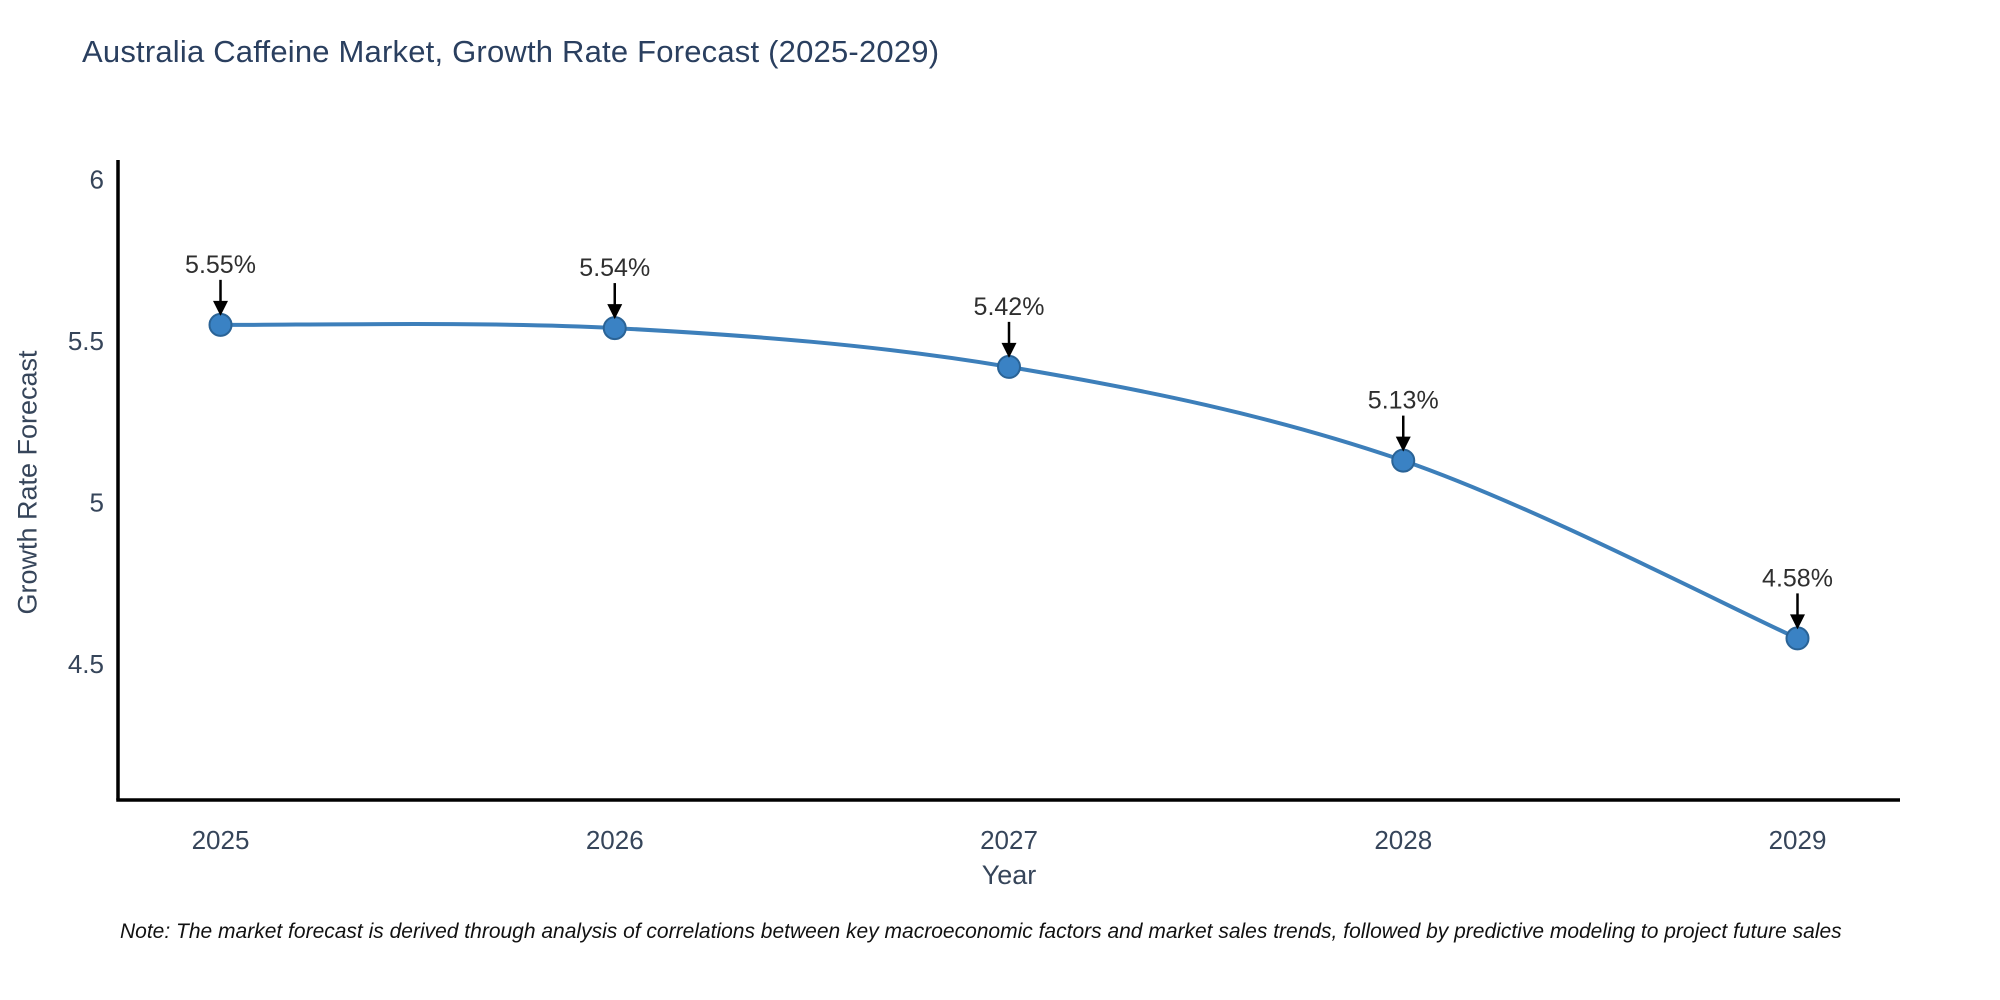 The image size is (2000, 1000). What do you see at coordinates (615, 840) in the screenshot?
I see `x-tick-label: 2026` at bounding box center [615, 840].